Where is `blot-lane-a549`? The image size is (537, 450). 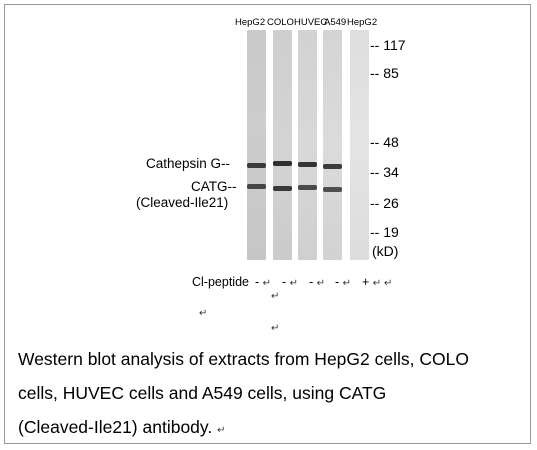
blot-lane-a549 is located at coordinates (332, 145).